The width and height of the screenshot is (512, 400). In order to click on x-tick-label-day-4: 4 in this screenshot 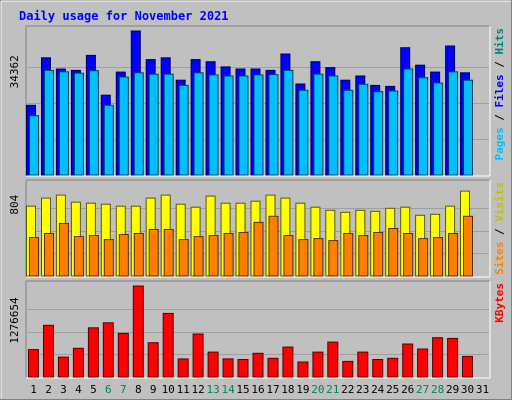, I will do `click(78, 389)`.